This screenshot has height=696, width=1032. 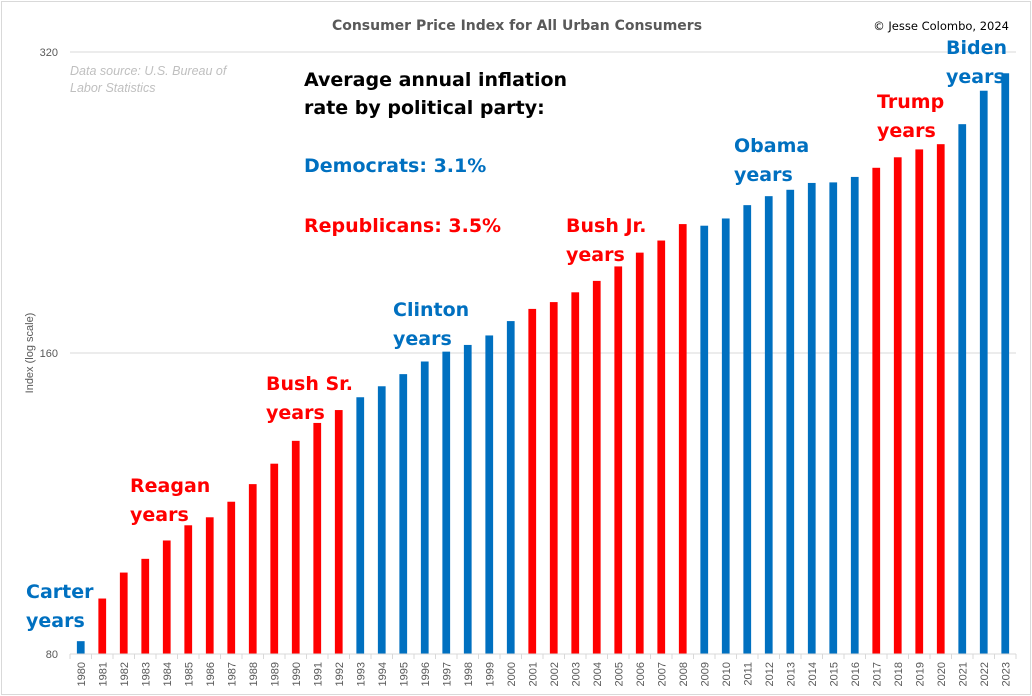 What do you see at coordinates (295, 413) in the screenshot?
I see `era-label-bush-sr-line-2: years` at bounding box center [295, 413].